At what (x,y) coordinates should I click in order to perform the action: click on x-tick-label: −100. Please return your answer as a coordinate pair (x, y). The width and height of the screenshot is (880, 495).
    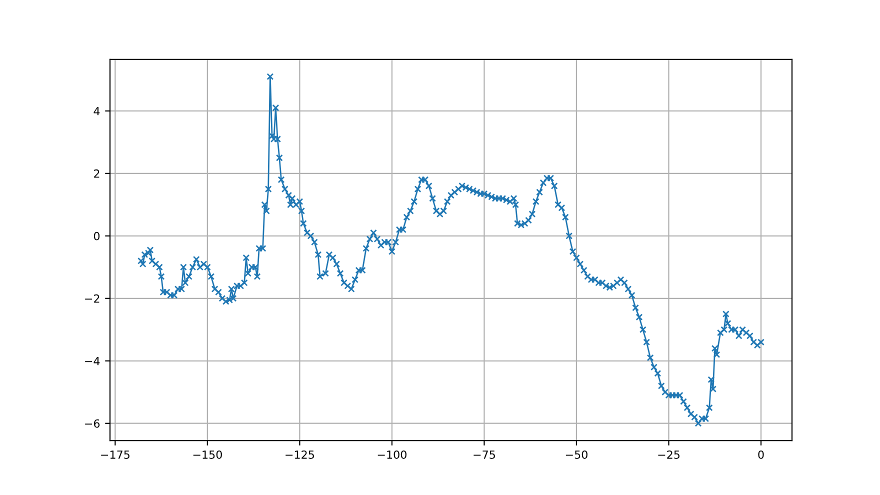
    Looking at the image, I should click on (392, 454).